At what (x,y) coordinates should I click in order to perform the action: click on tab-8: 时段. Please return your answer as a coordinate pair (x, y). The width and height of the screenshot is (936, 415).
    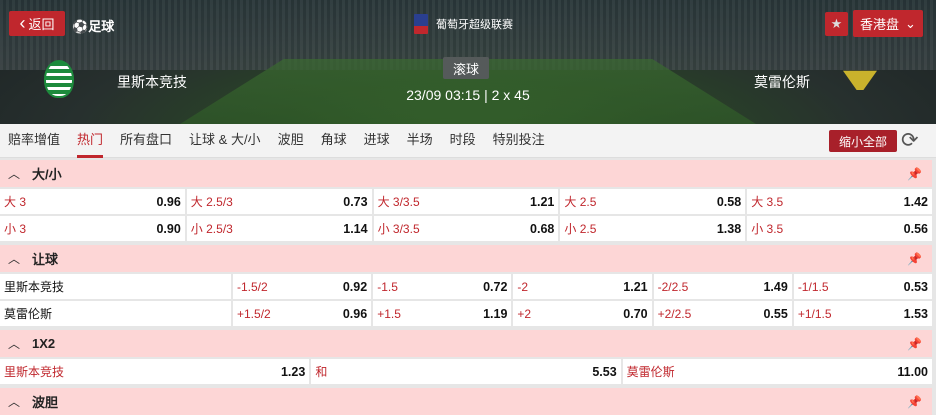
    Looking at the image, I should click on (462, 139).